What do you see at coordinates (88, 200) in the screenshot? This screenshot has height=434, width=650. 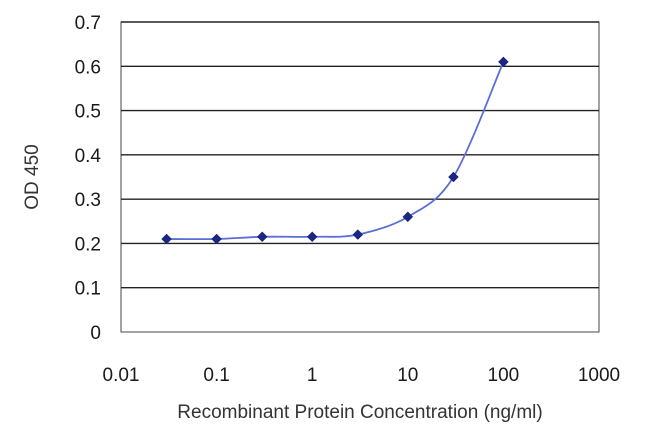 I see `y-tick-label: 0.3` at bounding box center [88, 200].